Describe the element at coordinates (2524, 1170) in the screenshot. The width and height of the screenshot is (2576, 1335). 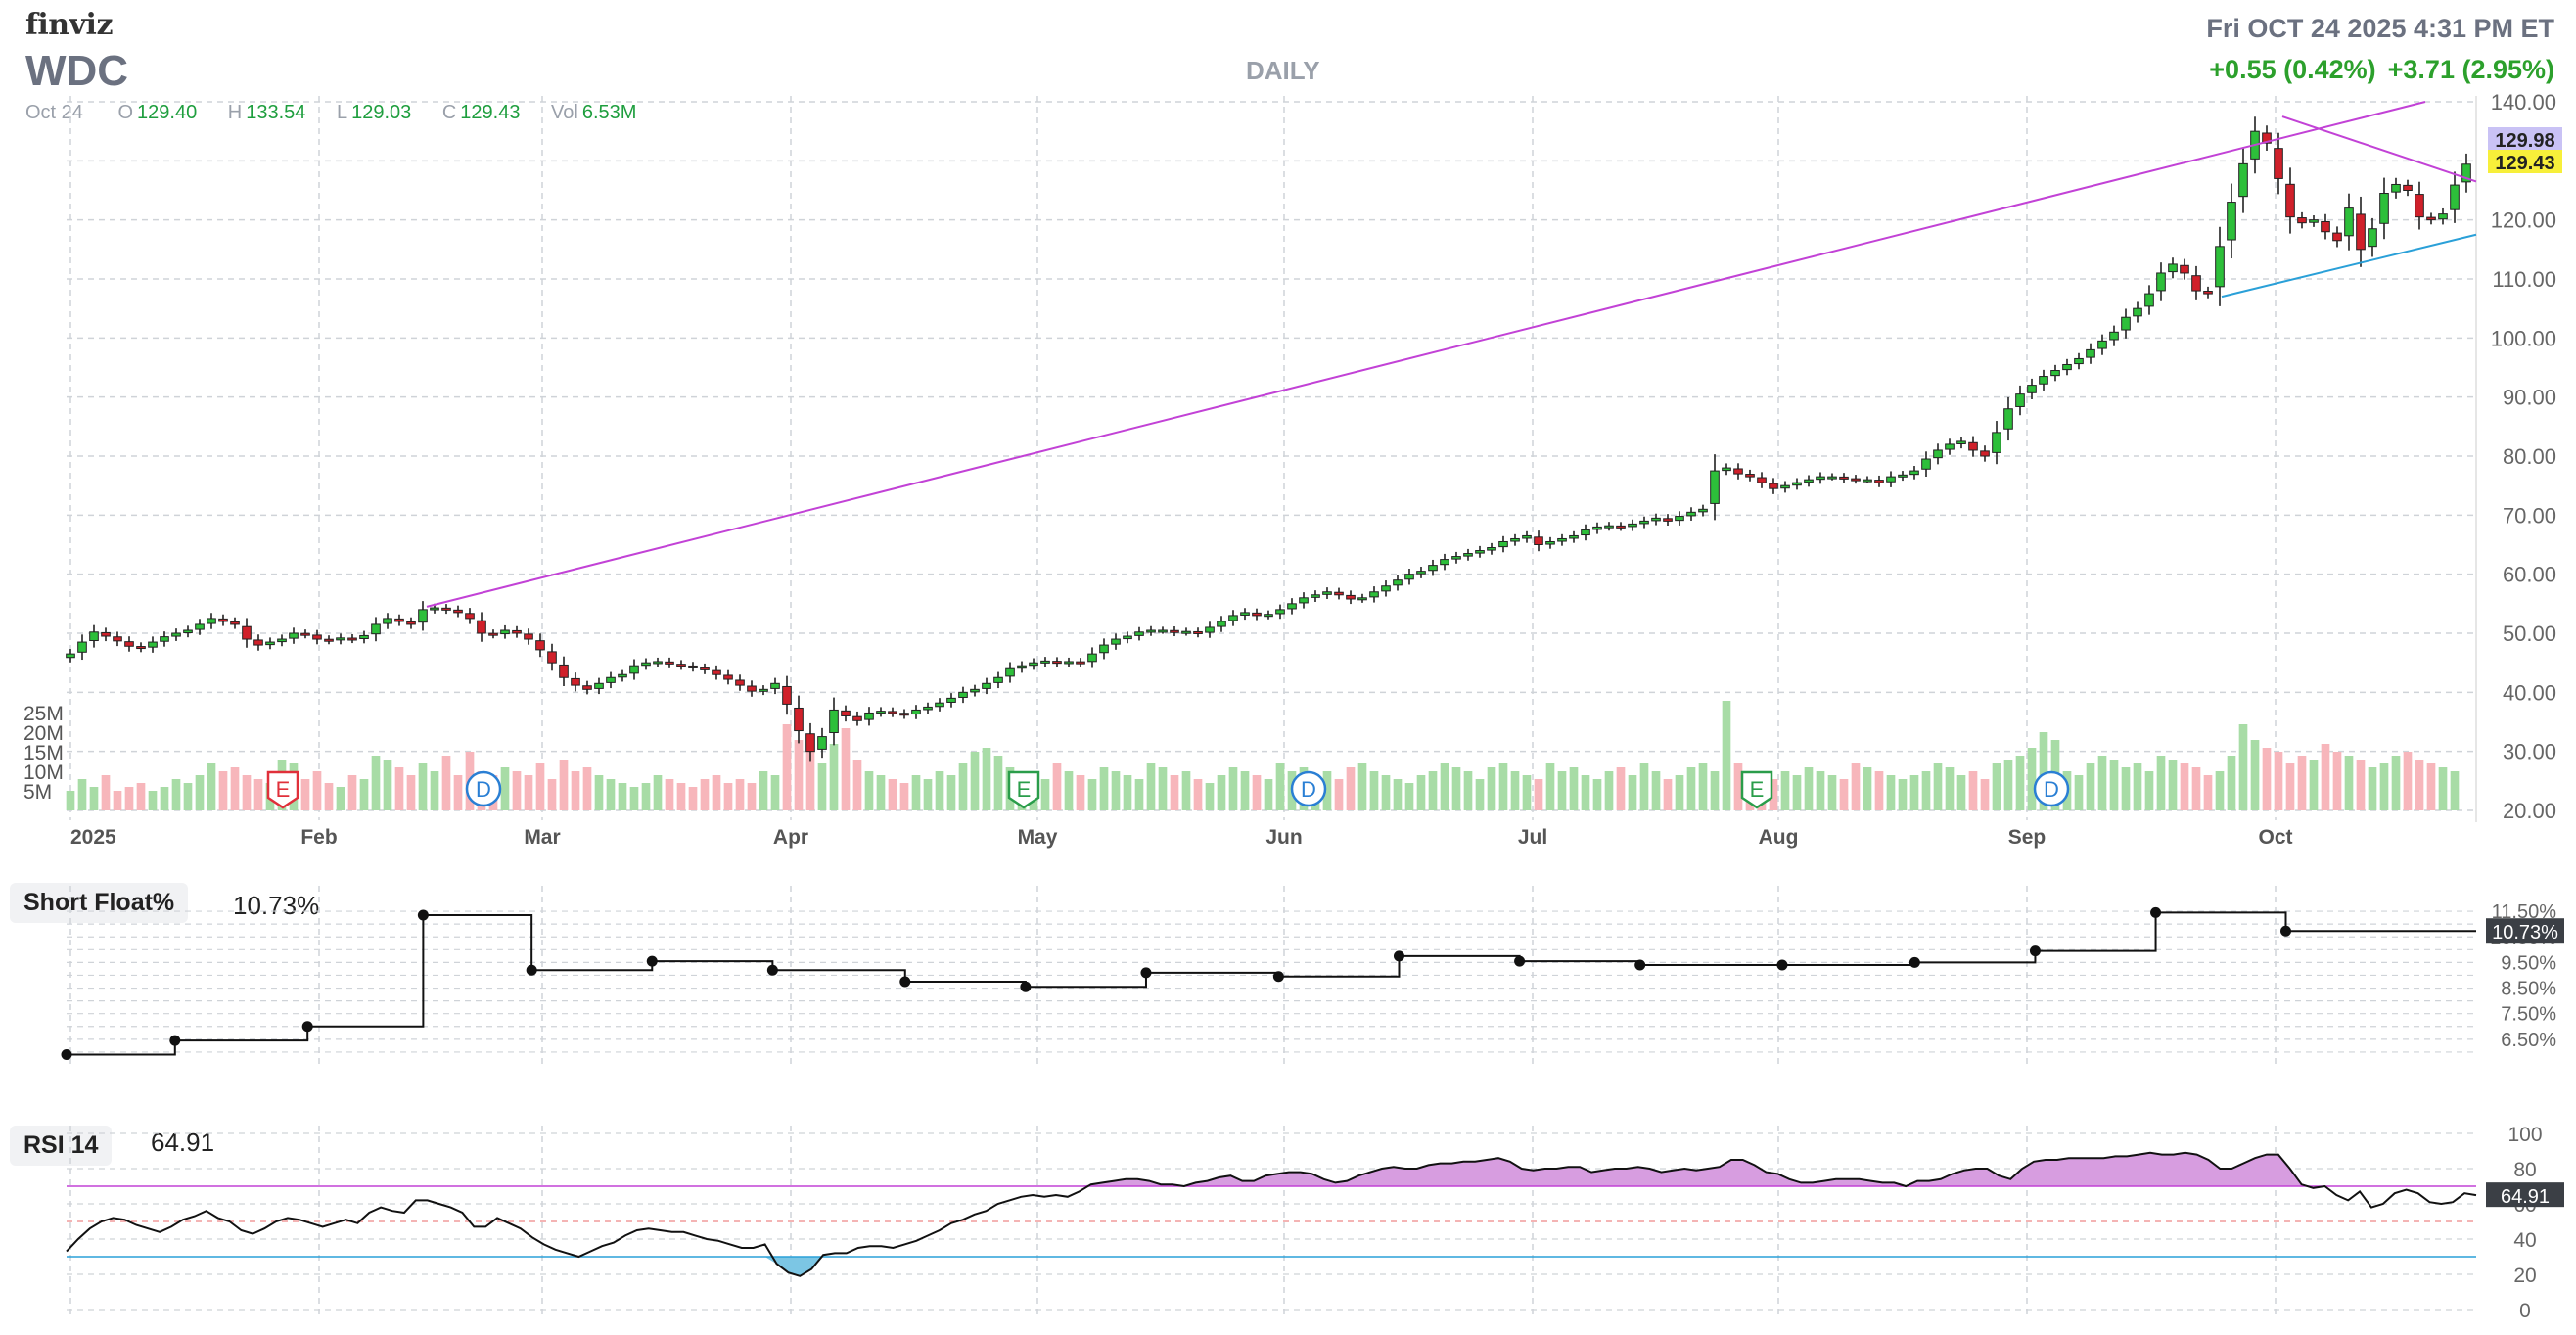
I see `rsi-tick-label: 80` at that location.